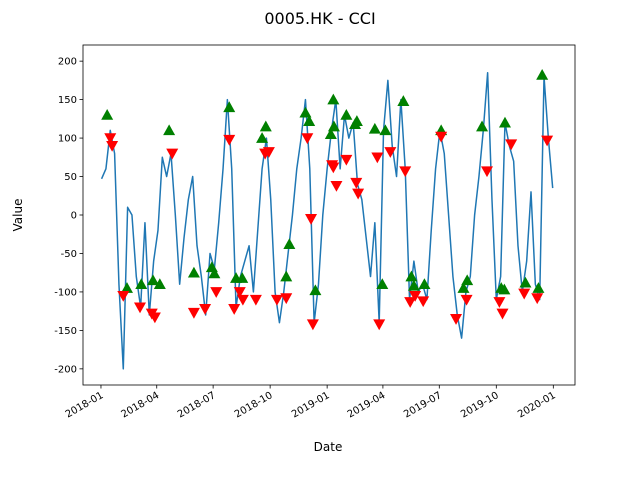  Describe the element at coordinates (65, 331) in the screenshot. I see `y-tick-label: -150` at that location.